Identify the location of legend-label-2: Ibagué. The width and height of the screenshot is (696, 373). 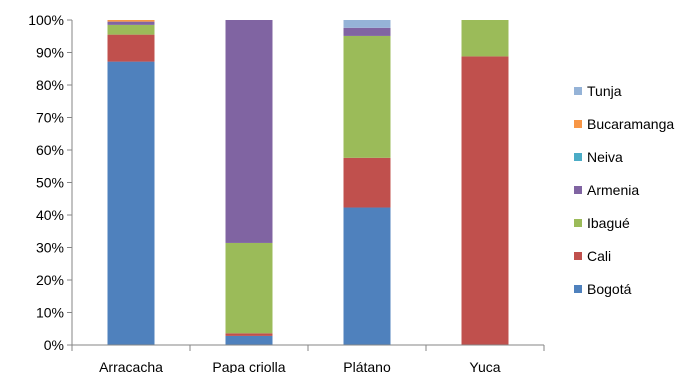
(608, 223).